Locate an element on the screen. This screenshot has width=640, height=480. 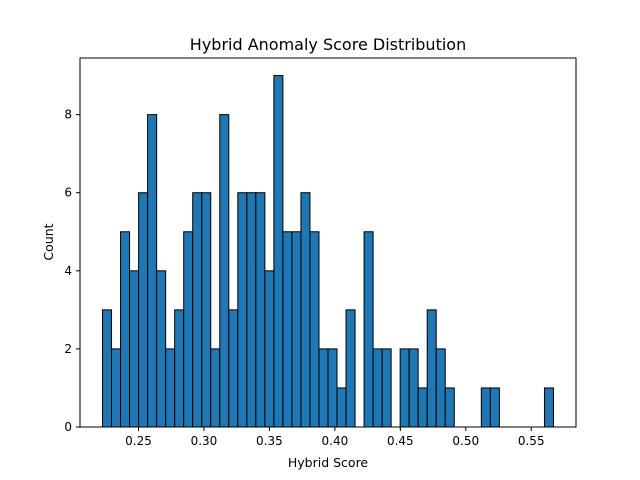
x-tick-label: 0.25 is located at coordinates (138, 441).